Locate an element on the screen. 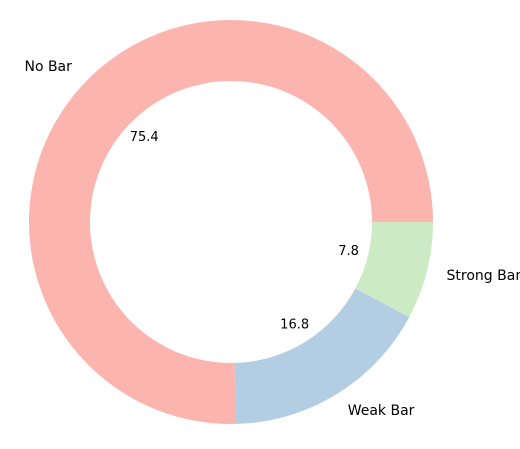 The image size is (520, 449). value-label-strong-bar: 7.8 is located at coordinates (348, 251).